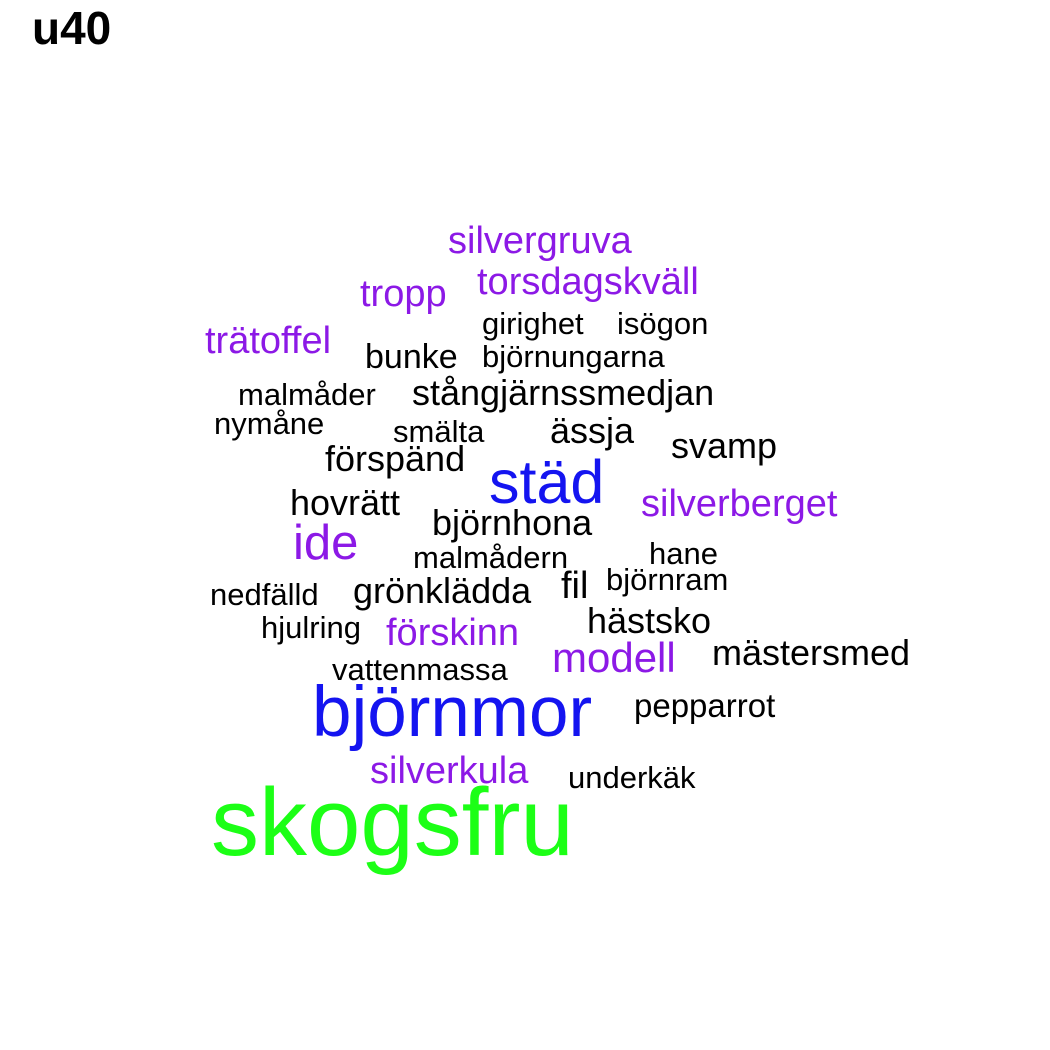 The width and height of the screenshot is (1050, 1050). Describe the element at coordinates (592, 430) in the screenshot. I see `word-assja: ässja` at that location.